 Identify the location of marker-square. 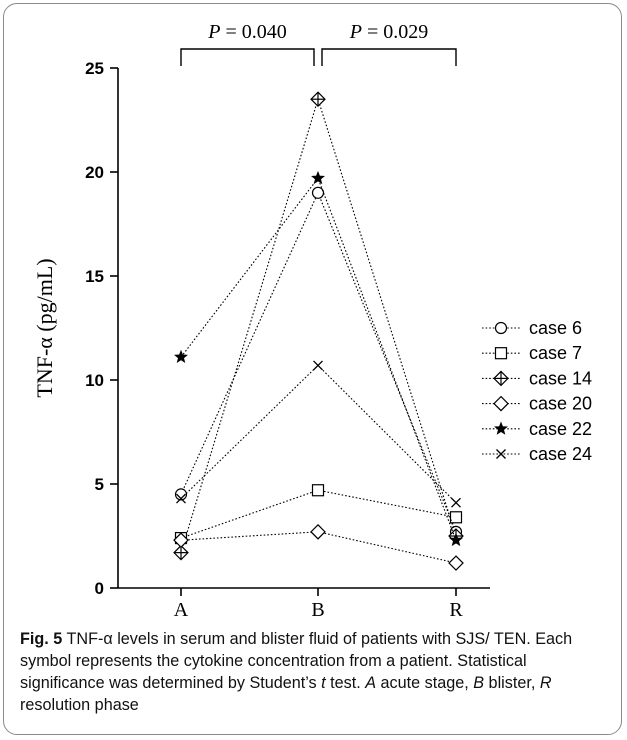
(501, 353).